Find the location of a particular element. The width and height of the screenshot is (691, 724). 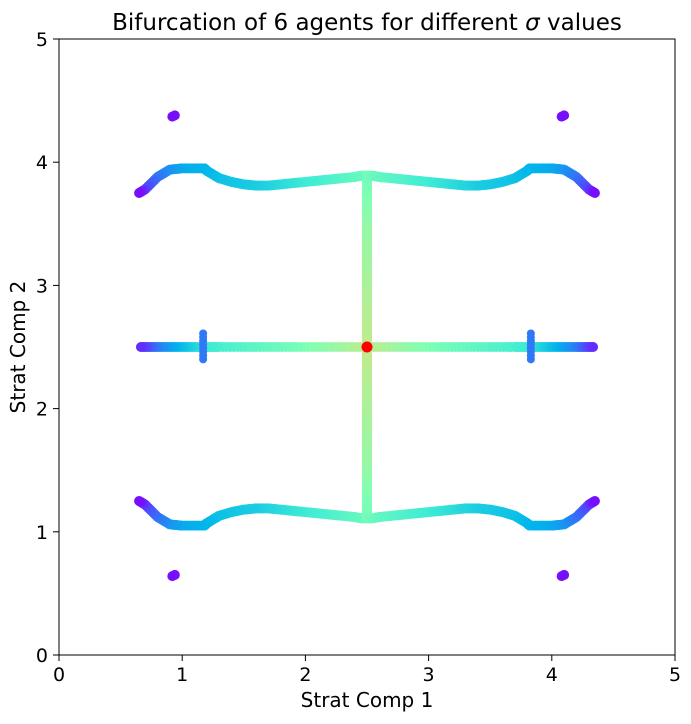

x-tick-label: 3 is located at coordinates (429, 675).